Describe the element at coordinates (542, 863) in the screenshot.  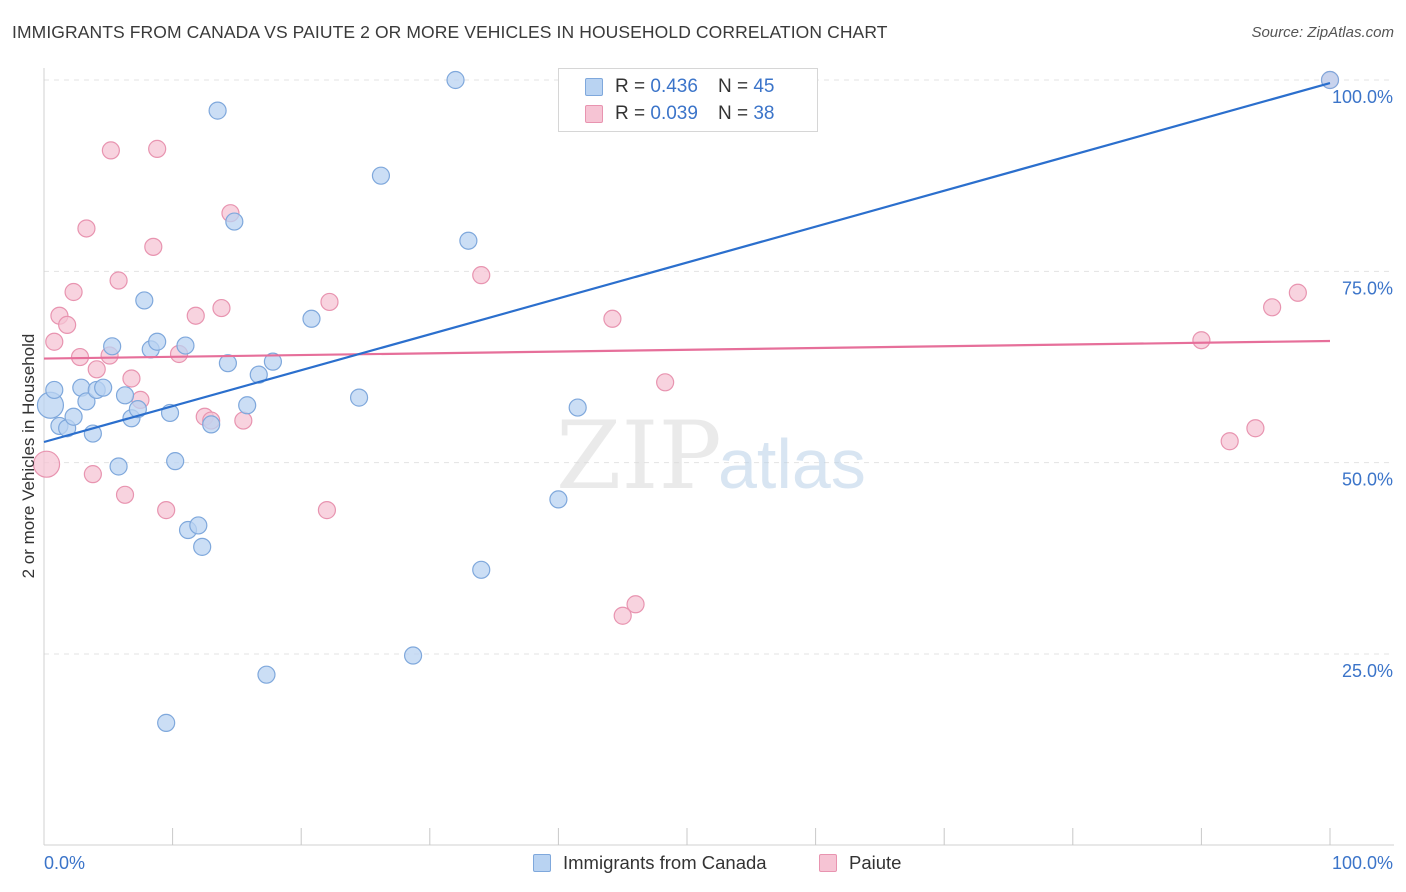
I see `series-swatch-canada` at that location.